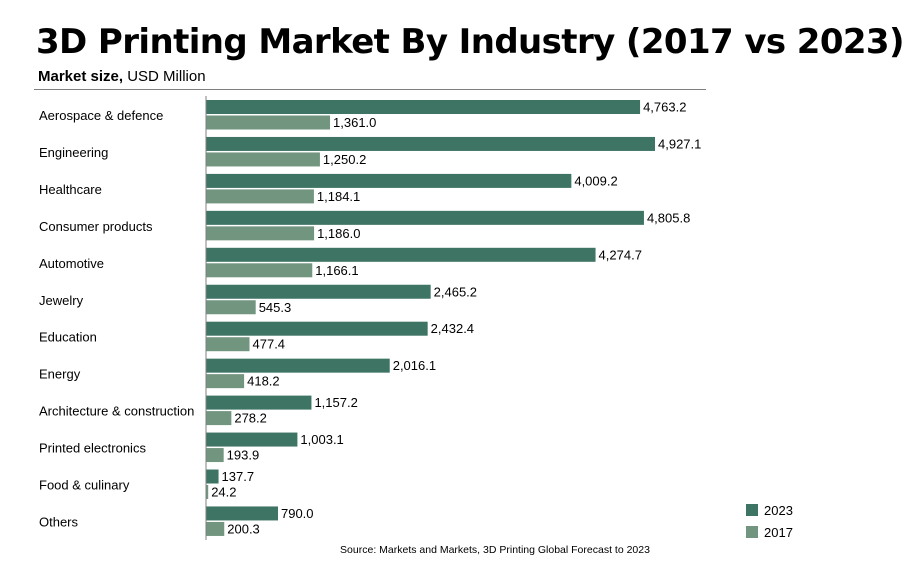  I want to click on bar-2017-education, so click(228, 344).